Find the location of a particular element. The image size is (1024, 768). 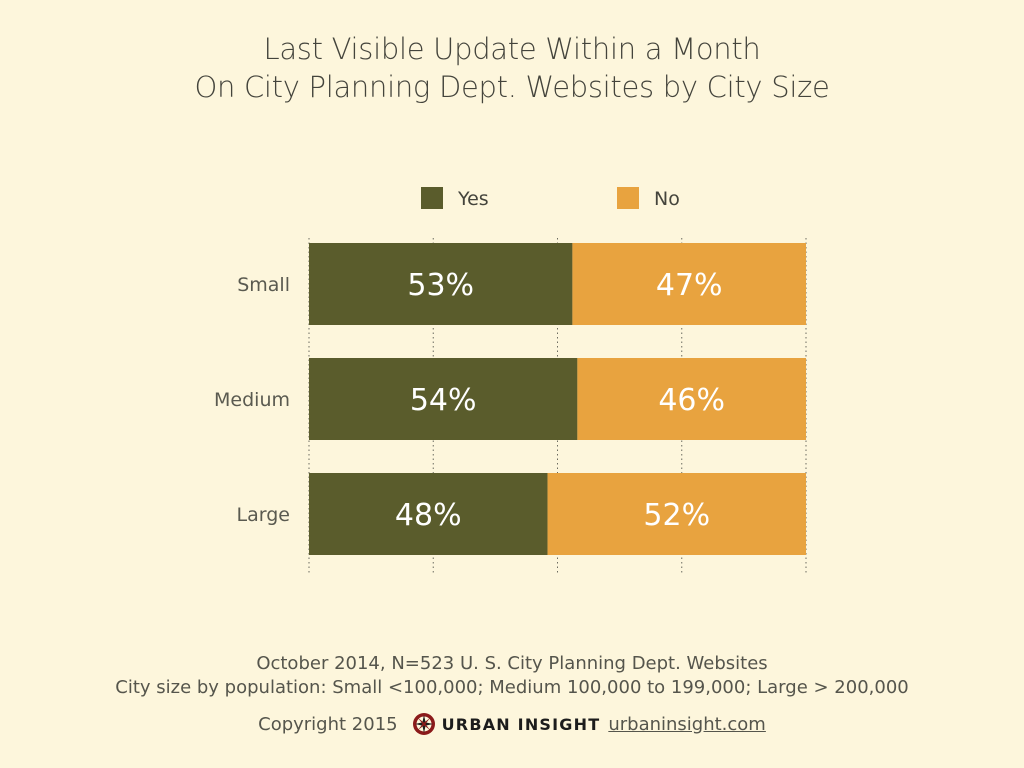

data-label-no-large: 52% is located at coordinates (676, 515).